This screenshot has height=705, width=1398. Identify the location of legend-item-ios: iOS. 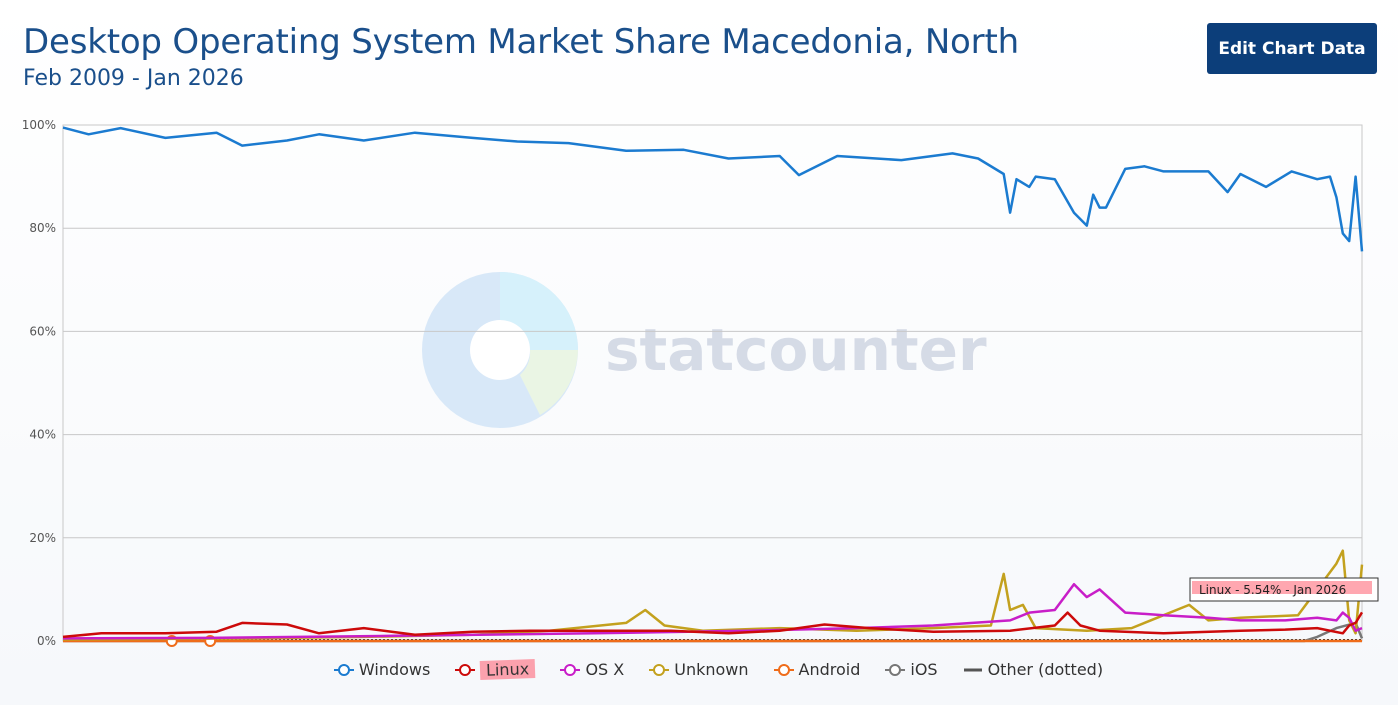
(911, 669).